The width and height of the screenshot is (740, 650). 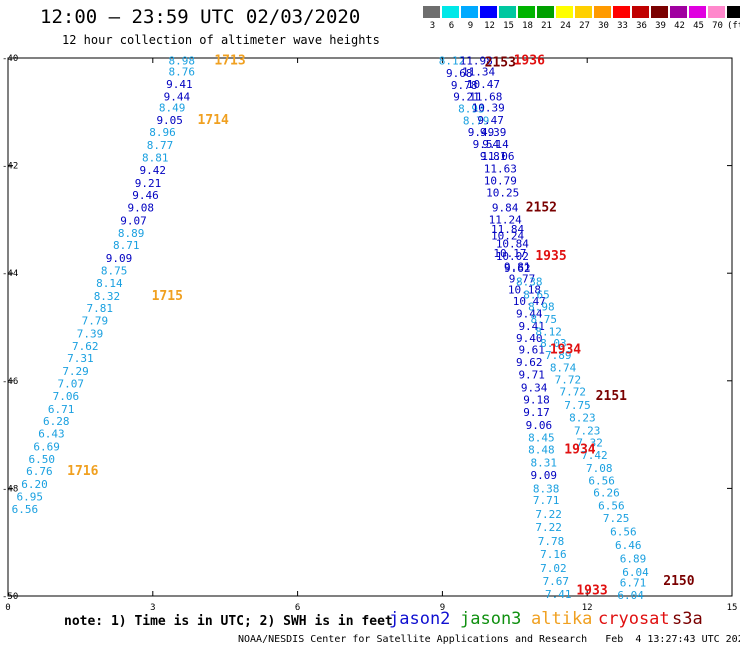 I want to click on swh-value: 6.56, so click(x=611, y=506).